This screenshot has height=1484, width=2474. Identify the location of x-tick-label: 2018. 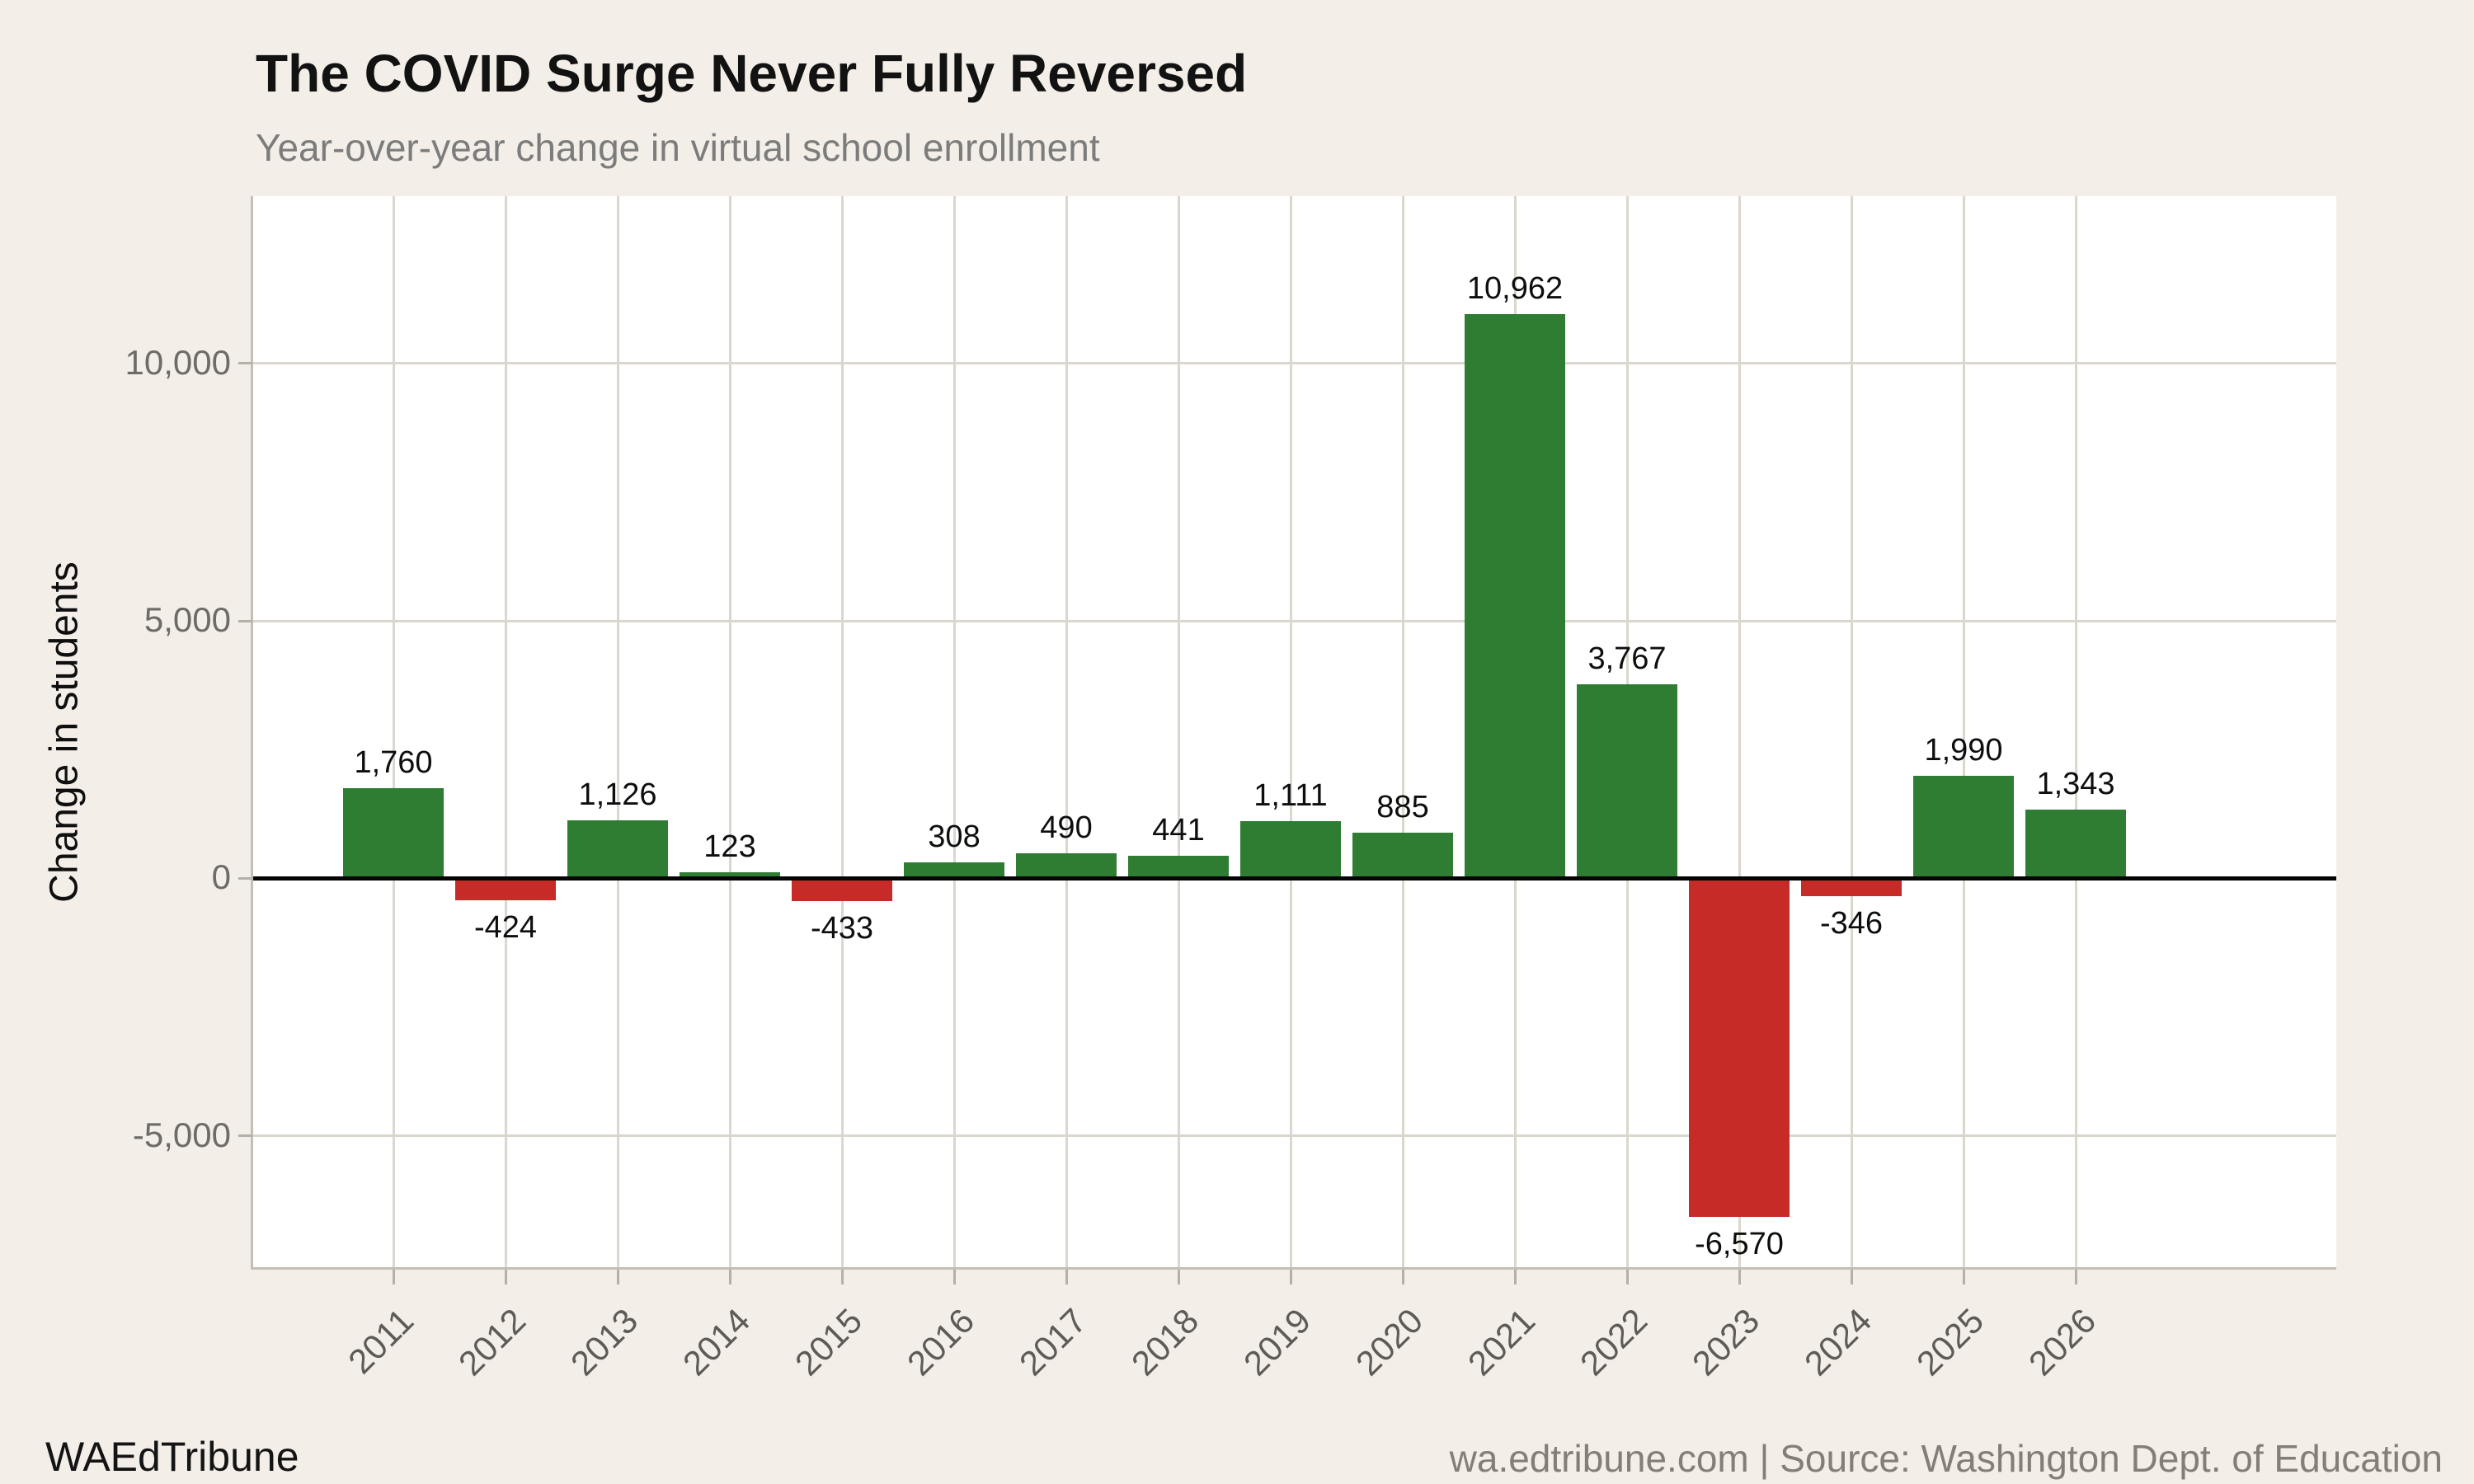
(1164, 1342).